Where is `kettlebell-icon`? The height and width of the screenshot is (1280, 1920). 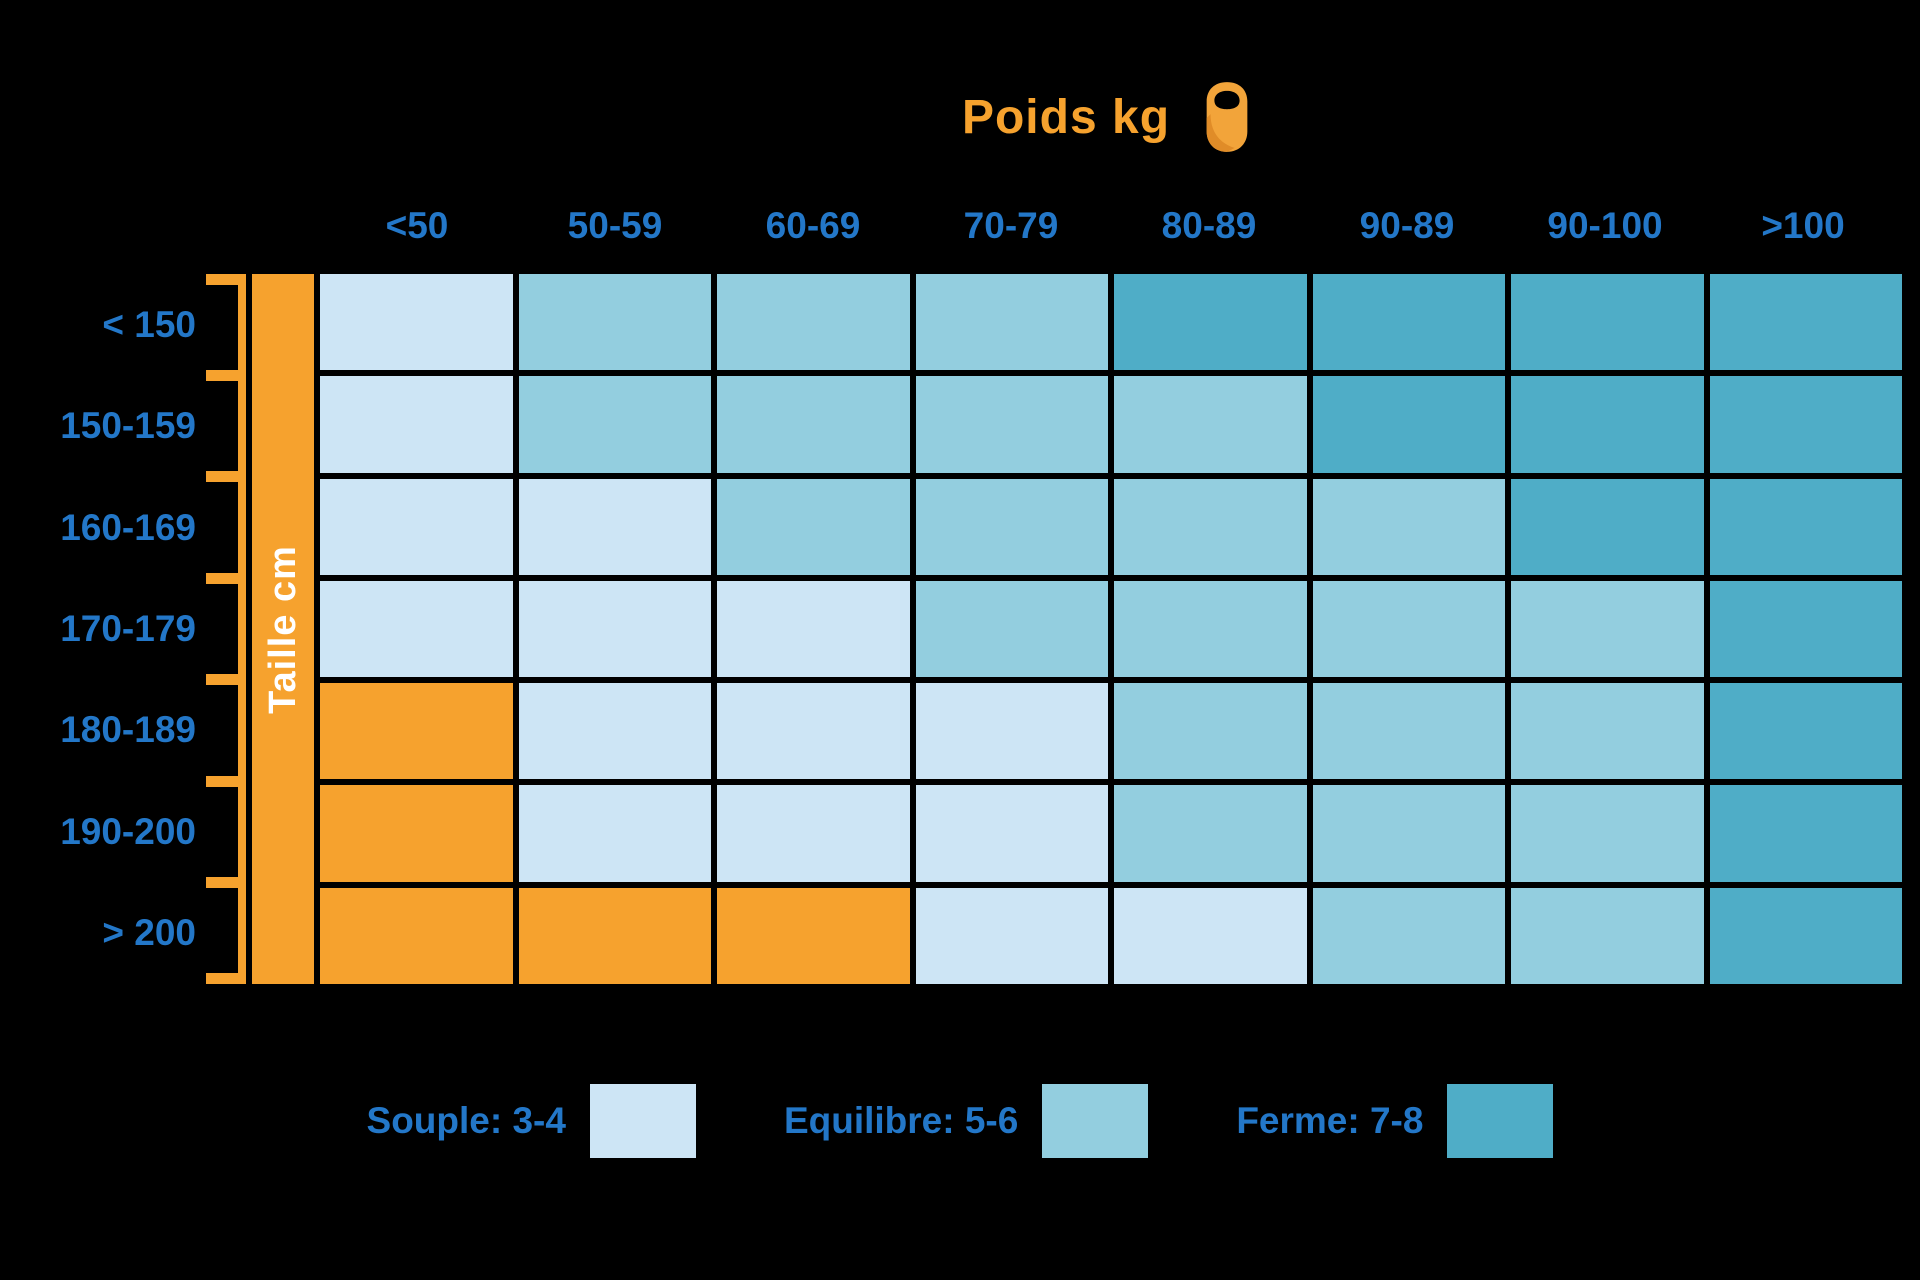 kettlebell-icon is located at coordinates (1227, 117).